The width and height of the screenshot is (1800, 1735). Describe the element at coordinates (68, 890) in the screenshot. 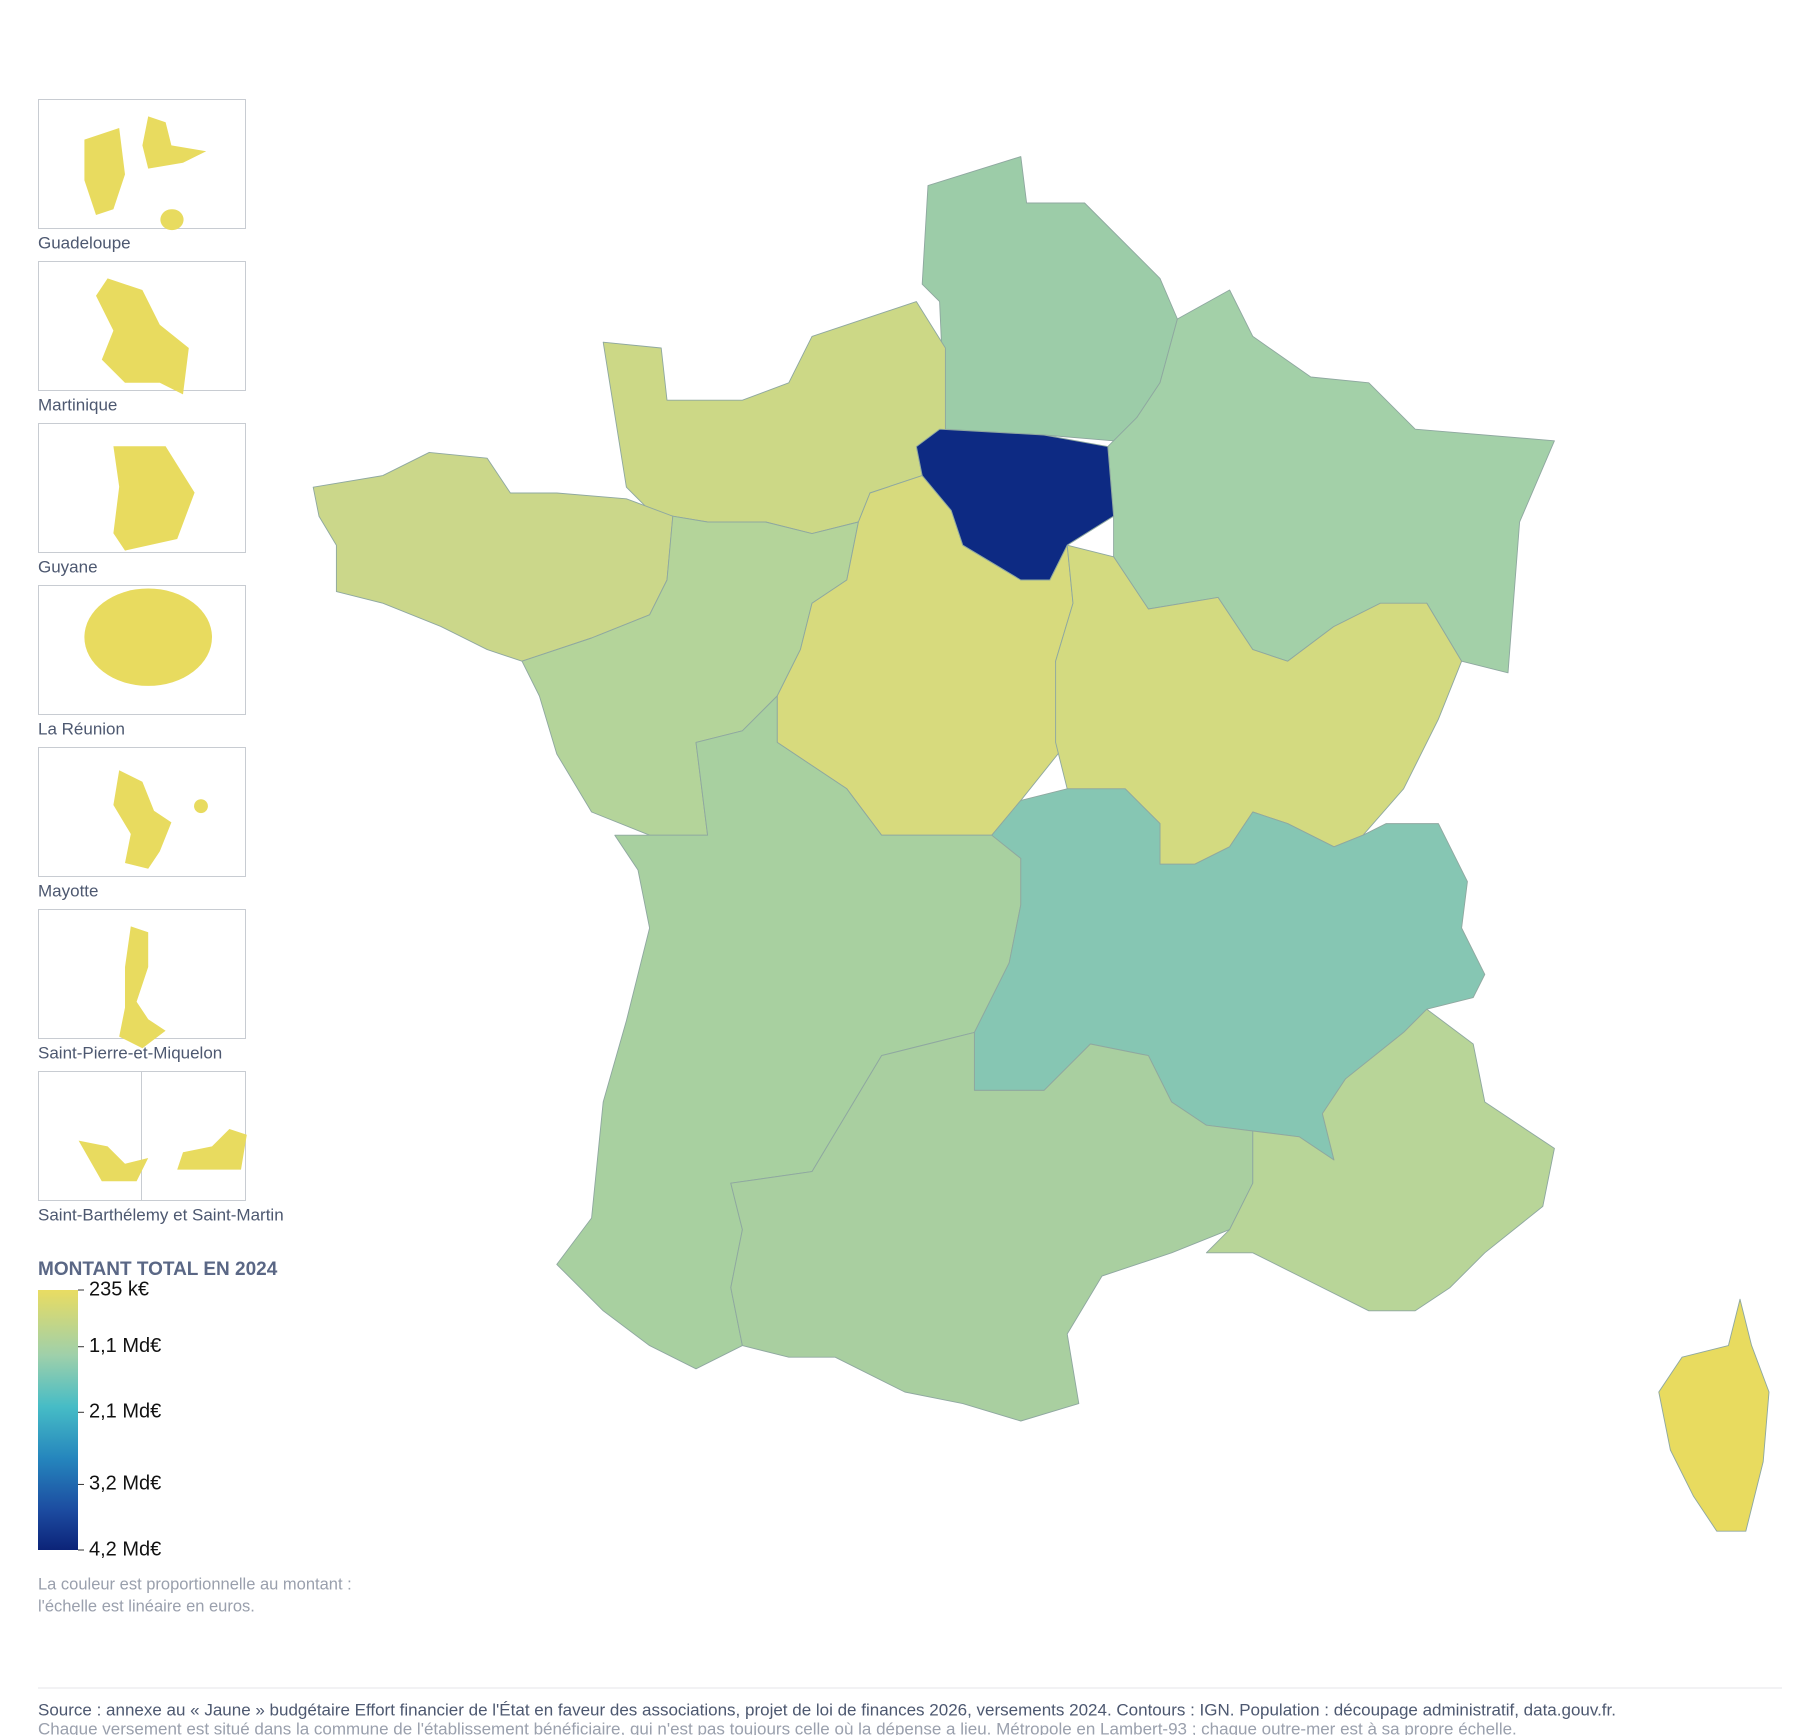

I see `inset-label: Mayotte` at that location.